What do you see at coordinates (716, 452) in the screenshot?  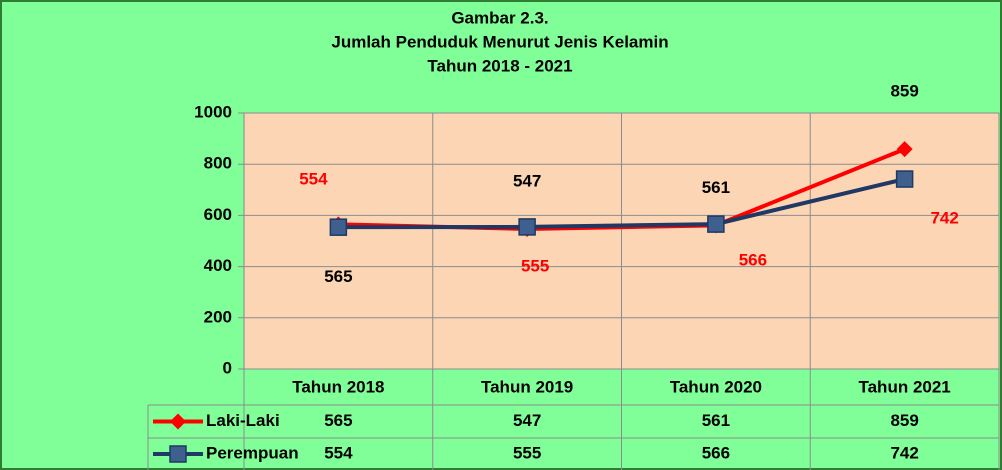 I see `table-cell: 566` at bounding box center [716, 452].